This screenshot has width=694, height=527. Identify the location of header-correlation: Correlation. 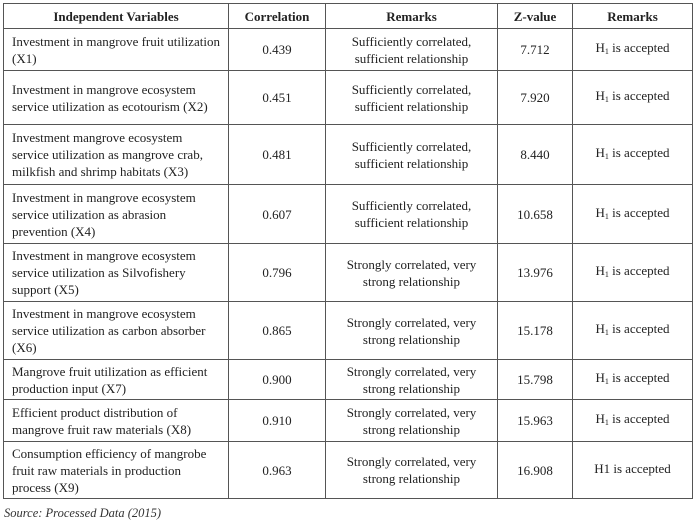
(277, 16).